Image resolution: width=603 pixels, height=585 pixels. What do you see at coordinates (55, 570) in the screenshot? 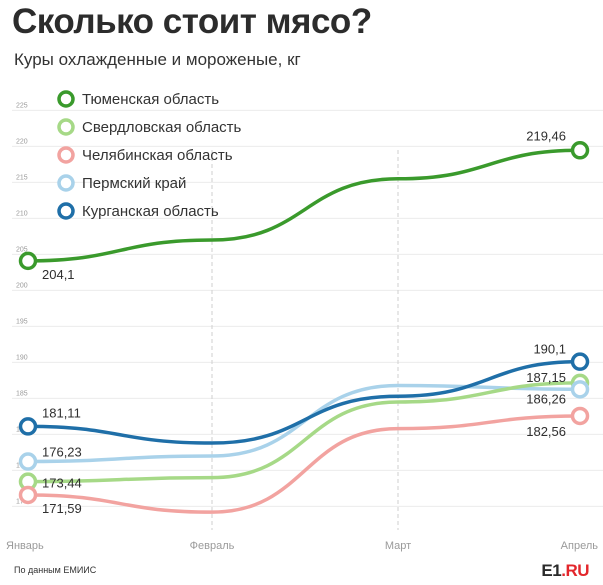
I see `source-note: По данным ЕМИИС` at bounding box center [55, 570].